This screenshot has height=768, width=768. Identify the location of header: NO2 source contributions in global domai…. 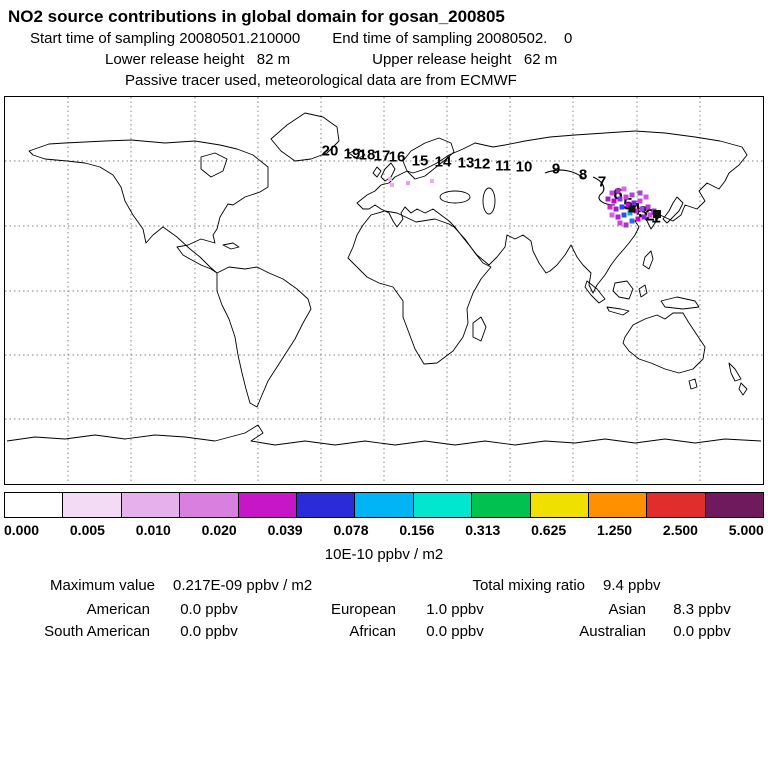
(384, 45).